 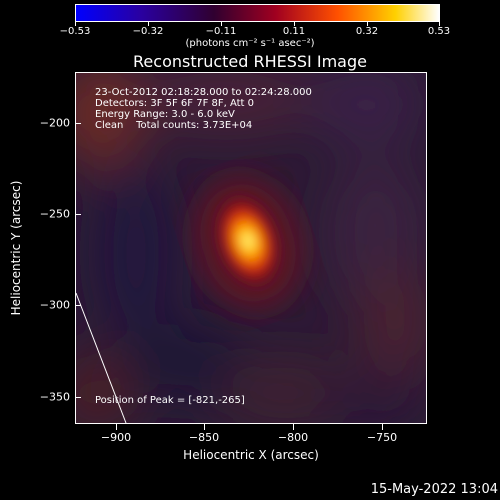 What do you see at coordinates (16, 248) in the screenshot?
I see `y-axis-label: Heliocentric Y (arcsec)` at bounding box center [16, 248].